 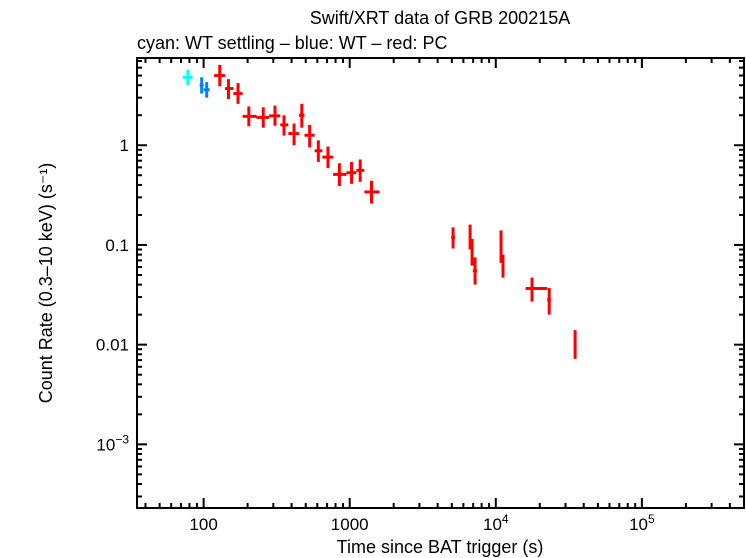 What do you see at coordinates (350, 524) in the screenshot?
I see `x-tick-label: 1000` at bounding box center [350, 524].